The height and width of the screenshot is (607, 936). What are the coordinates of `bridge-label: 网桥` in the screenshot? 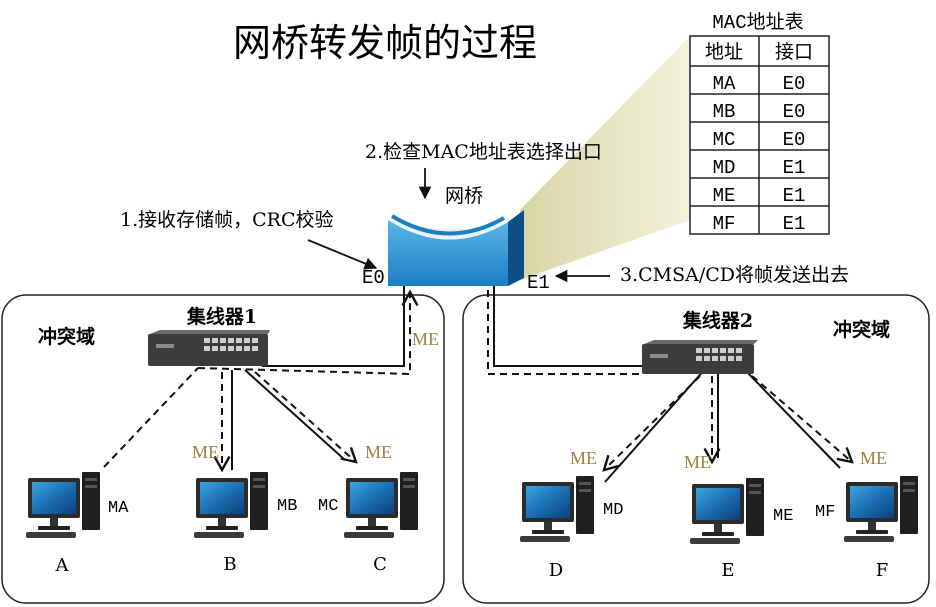 It's located at (464, 196).